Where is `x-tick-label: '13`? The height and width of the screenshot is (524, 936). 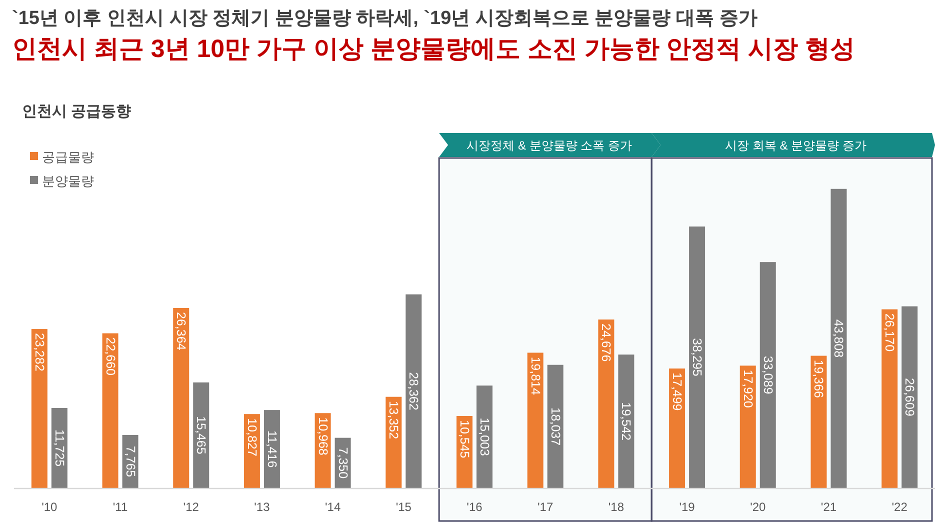 x-tick-label: '13 is located at coordinates (262, 507).